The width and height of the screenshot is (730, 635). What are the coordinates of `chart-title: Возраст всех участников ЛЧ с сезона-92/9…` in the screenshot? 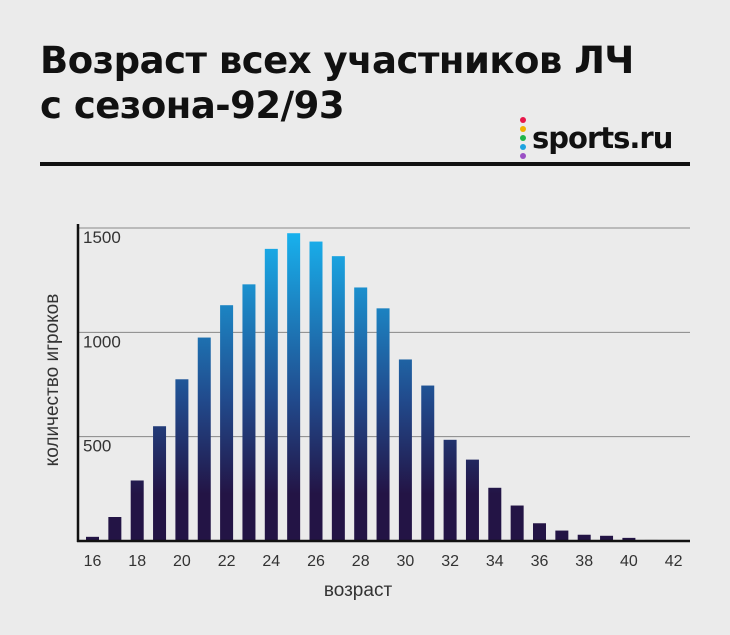 It's located at (350, 83).